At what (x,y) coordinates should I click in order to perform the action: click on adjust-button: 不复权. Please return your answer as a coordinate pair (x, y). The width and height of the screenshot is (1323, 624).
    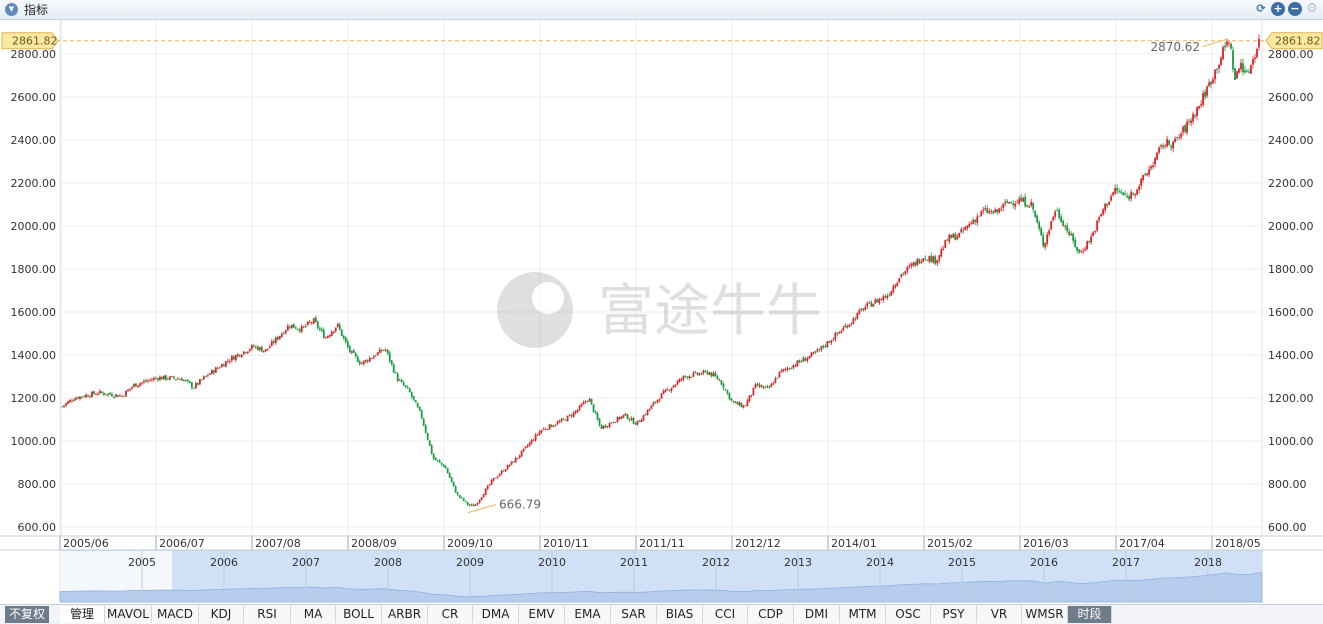
    Looking at the image, I should click on (27, 614).